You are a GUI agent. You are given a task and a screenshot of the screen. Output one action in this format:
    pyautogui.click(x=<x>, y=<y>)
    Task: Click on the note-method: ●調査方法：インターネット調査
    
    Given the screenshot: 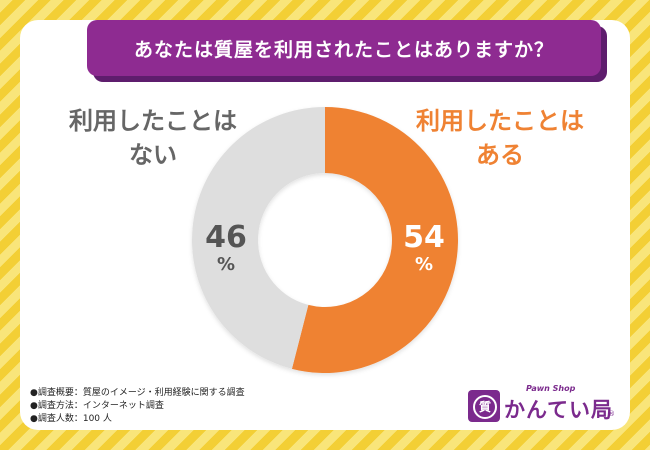 What is the action you would take?
    pyautogui.click(x=97, y=406)
    